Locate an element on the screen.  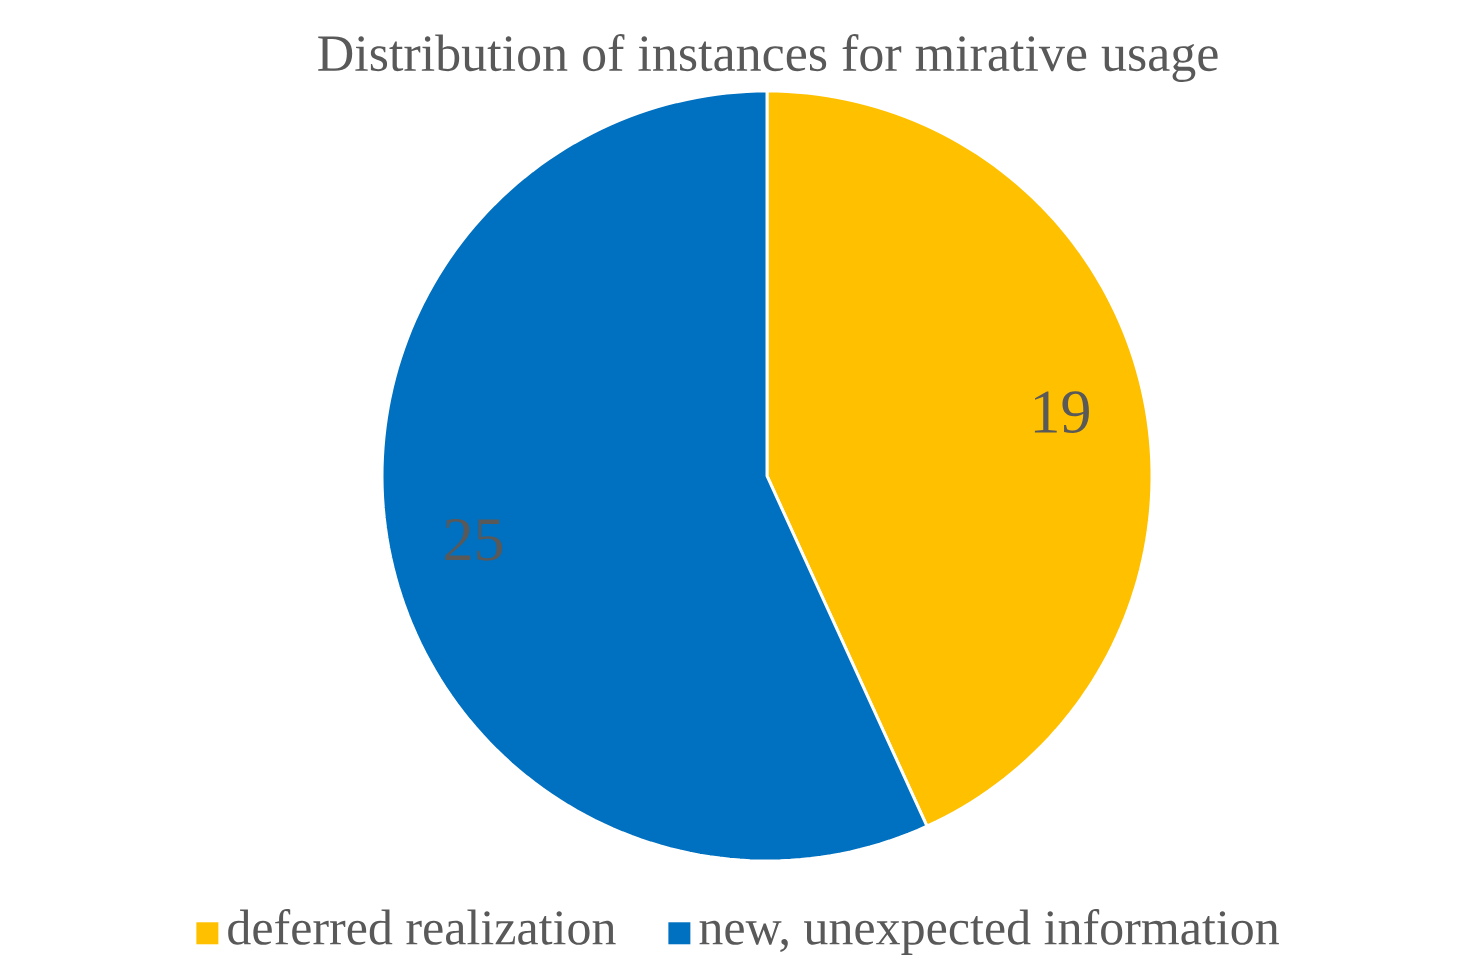
legend-label: new, unexpected information is located at coordinates (989, 932).